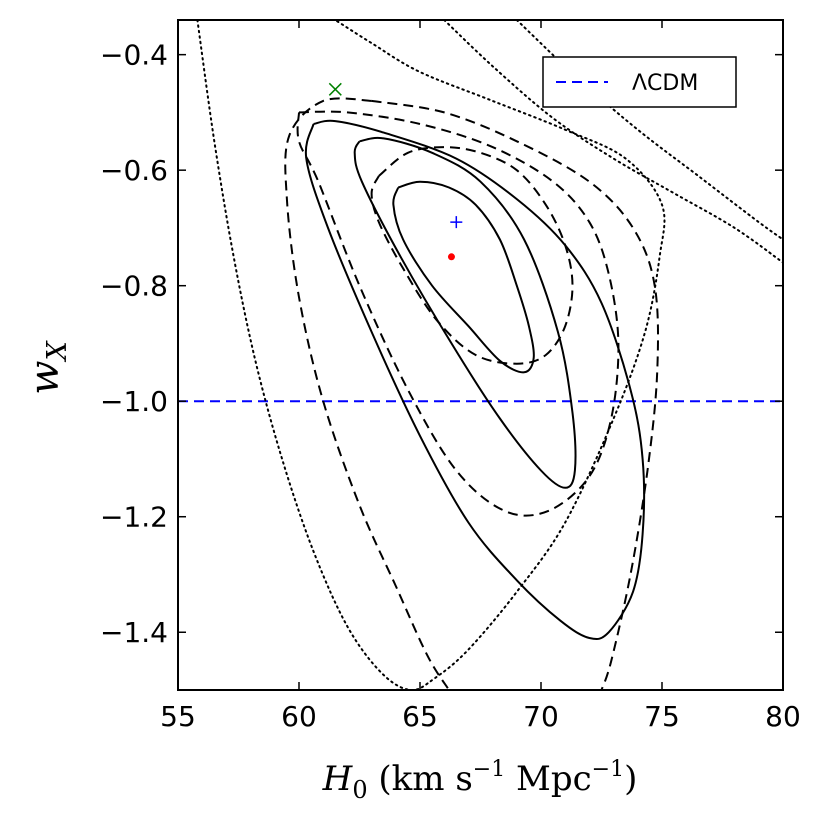 This screenshot has width=830, height=830. What do you see at coordinates (420, 716) in the screenshot?
I see `x-tick-label: 65` at bounding box center [420, 716].